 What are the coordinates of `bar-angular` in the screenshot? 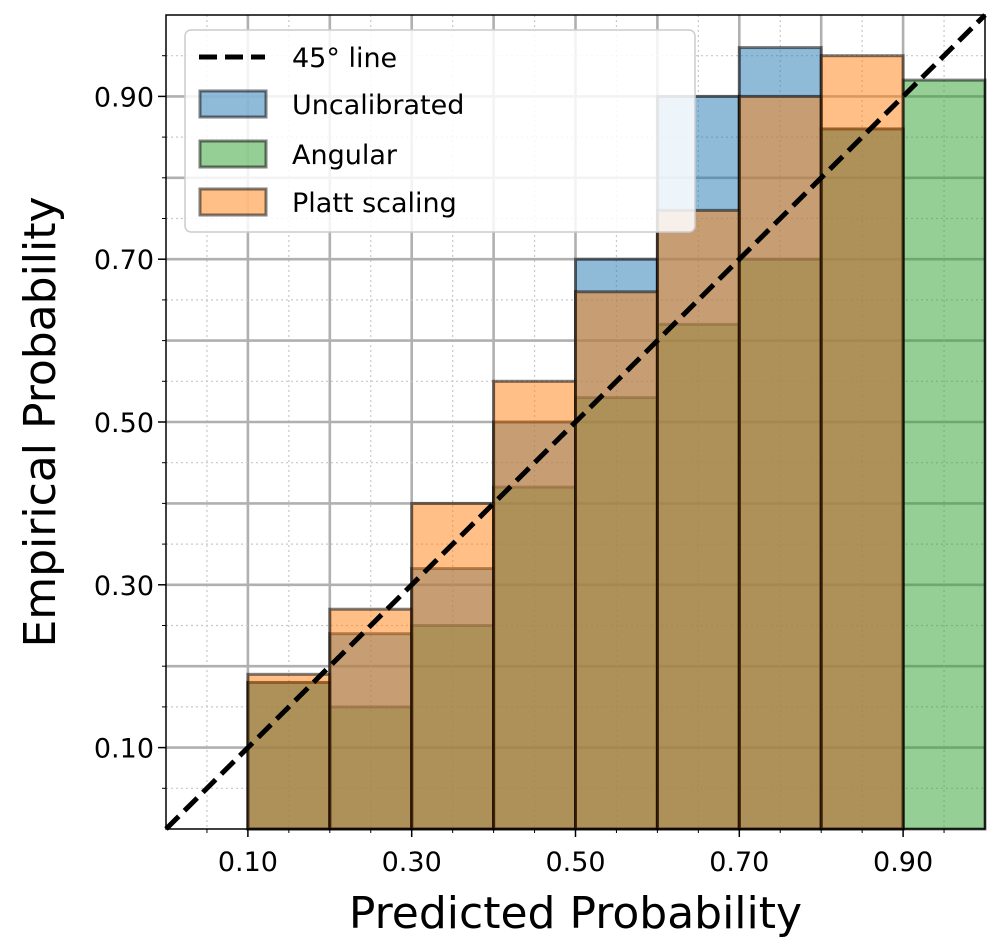 It's located at (944, 454).